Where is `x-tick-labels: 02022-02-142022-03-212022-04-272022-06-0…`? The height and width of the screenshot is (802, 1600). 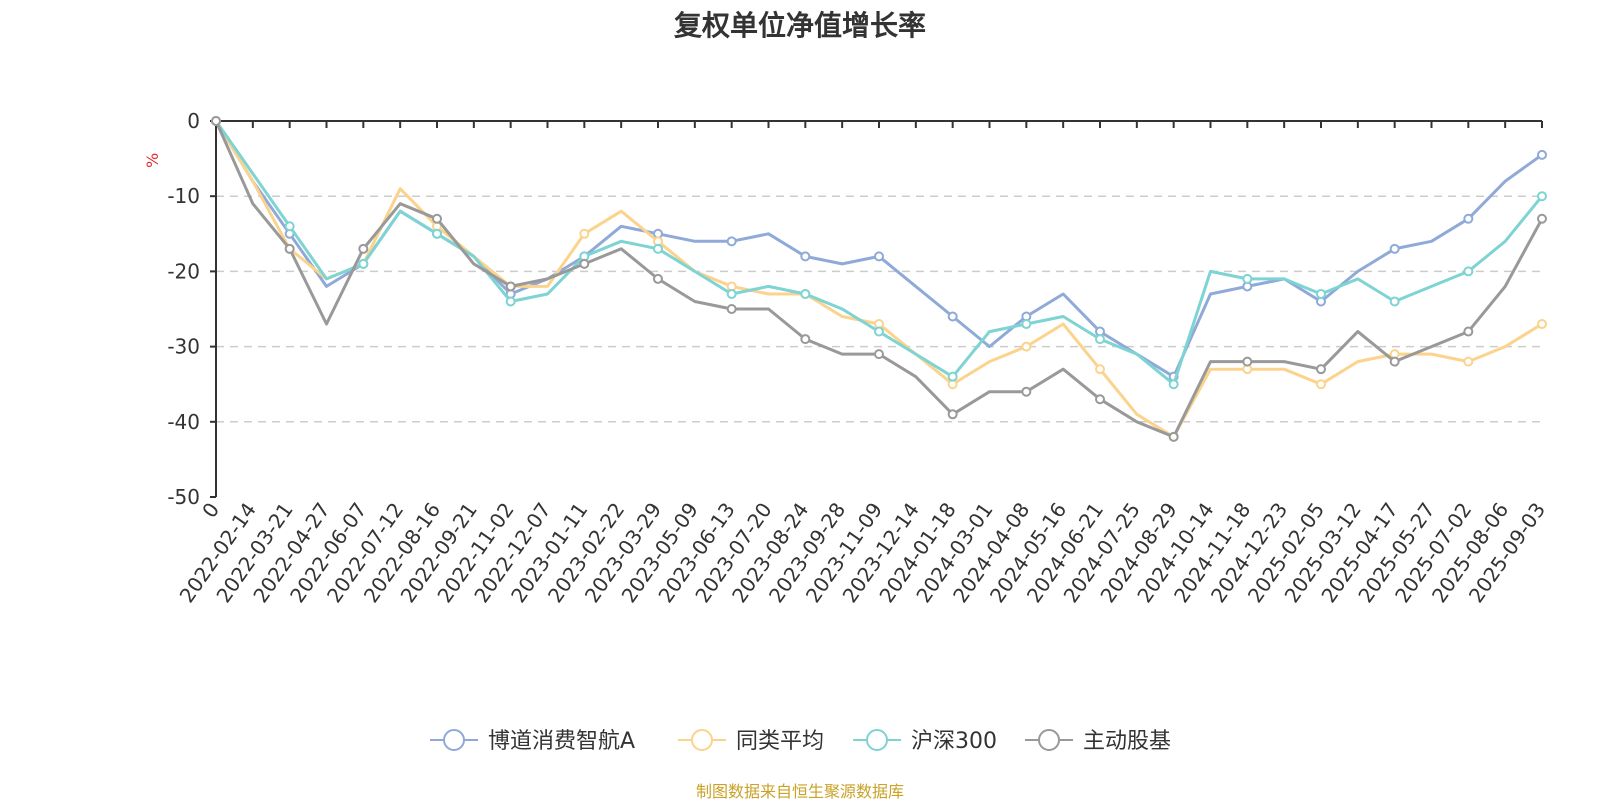 x-tick-labels: 02022-02-142022-03-212022-04-272022-06-0… is located at coordinates (862, 552).